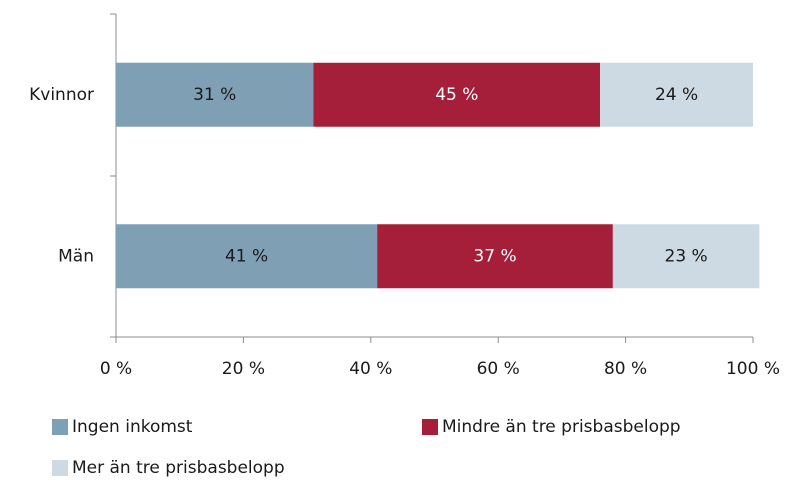 This screenshot has width=788, height=483. I want to click on data-label: 37 %, so click(494, 256).